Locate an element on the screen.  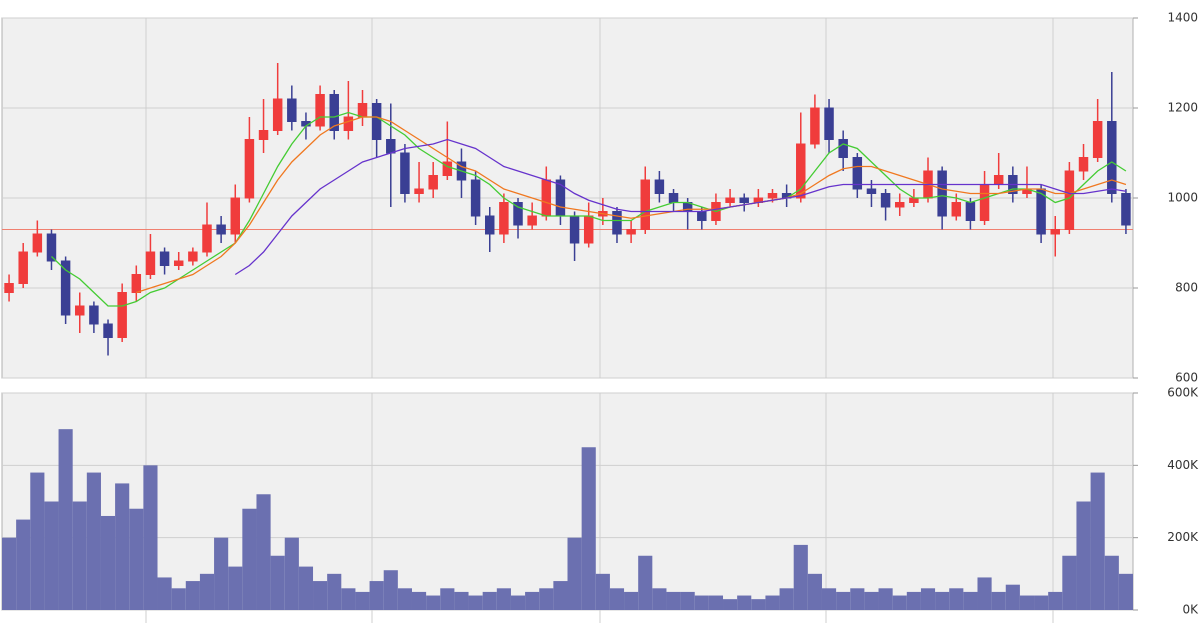
y-tick-label: 600K is located at coordinates (1183, 393).